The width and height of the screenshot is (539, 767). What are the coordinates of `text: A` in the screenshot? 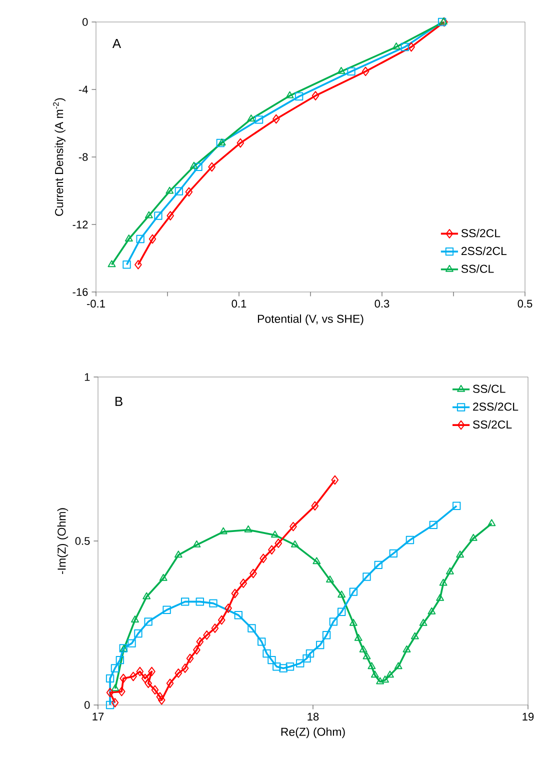 It's located at (117, 43).